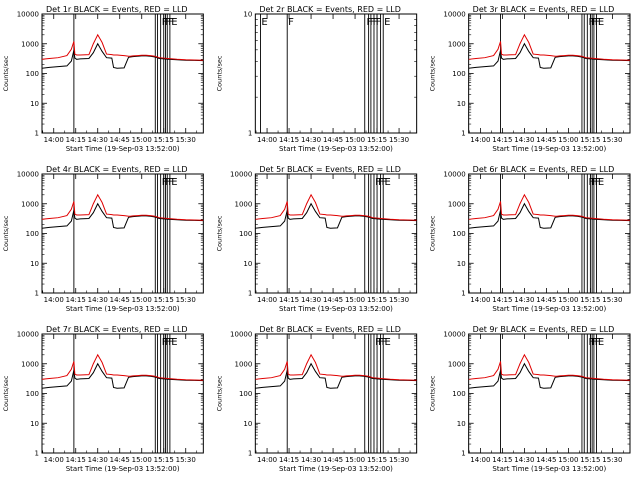 This screenshot has width=640, height=480. Describe the element at coordinates (117, 9) in the screenshot. I see `chart-title: Det 1r BLACK = Events, RED = LLD` at that location.